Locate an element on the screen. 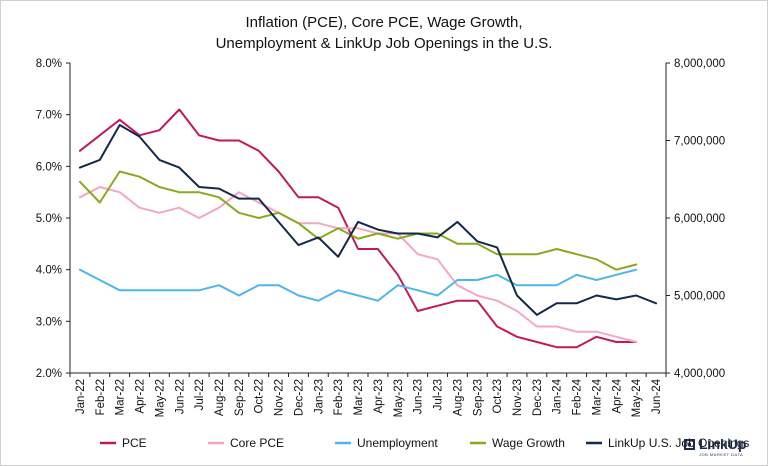 The height and width of the screenshot is (466, 768). legend-item: PCE is located at coordinates (123, 443).